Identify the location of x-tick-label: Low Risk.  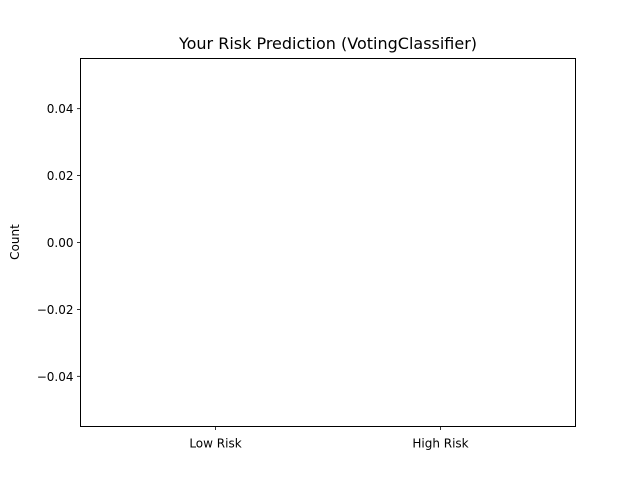
(215, 444).